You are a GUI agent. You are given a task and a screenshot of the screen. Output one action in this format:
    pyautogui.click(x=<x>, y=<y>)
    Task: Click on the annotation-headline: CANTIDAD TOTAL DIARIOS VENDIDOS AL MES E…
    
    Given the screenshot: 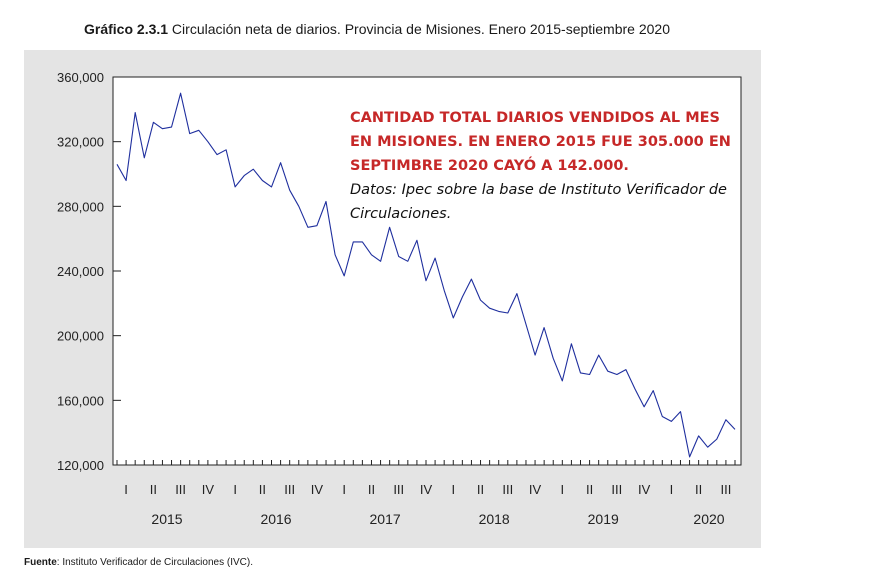 What is the action you would take?
    pyautogui.click(x=540, y=142)
    